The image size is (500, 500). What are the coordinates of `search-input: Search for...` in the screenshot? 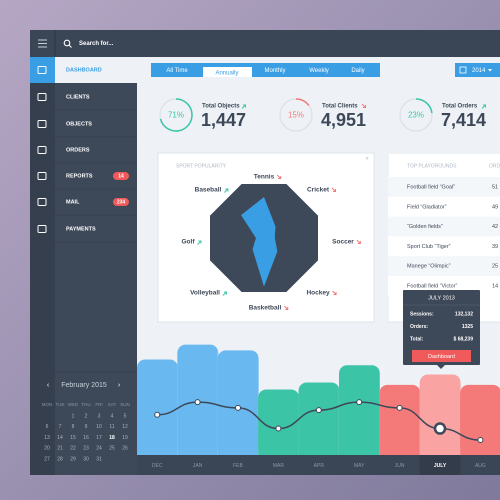 It's located at (96, 44).